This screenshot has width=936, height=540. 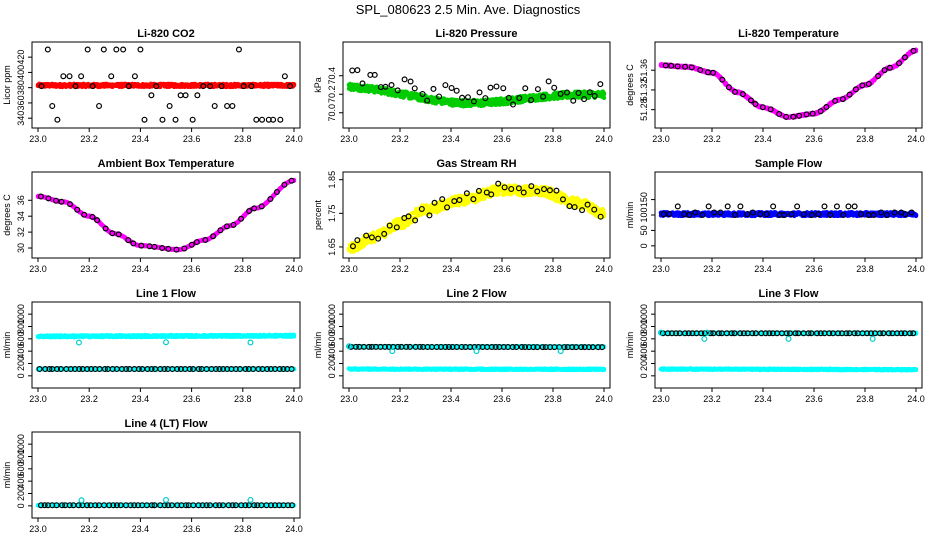 What do you see at coordinates (468, 9) in the screenshot?
I see `page-title: SPL_080623 2.5 Min. Ave. Diagnostics` at bounding box center [468, 9].